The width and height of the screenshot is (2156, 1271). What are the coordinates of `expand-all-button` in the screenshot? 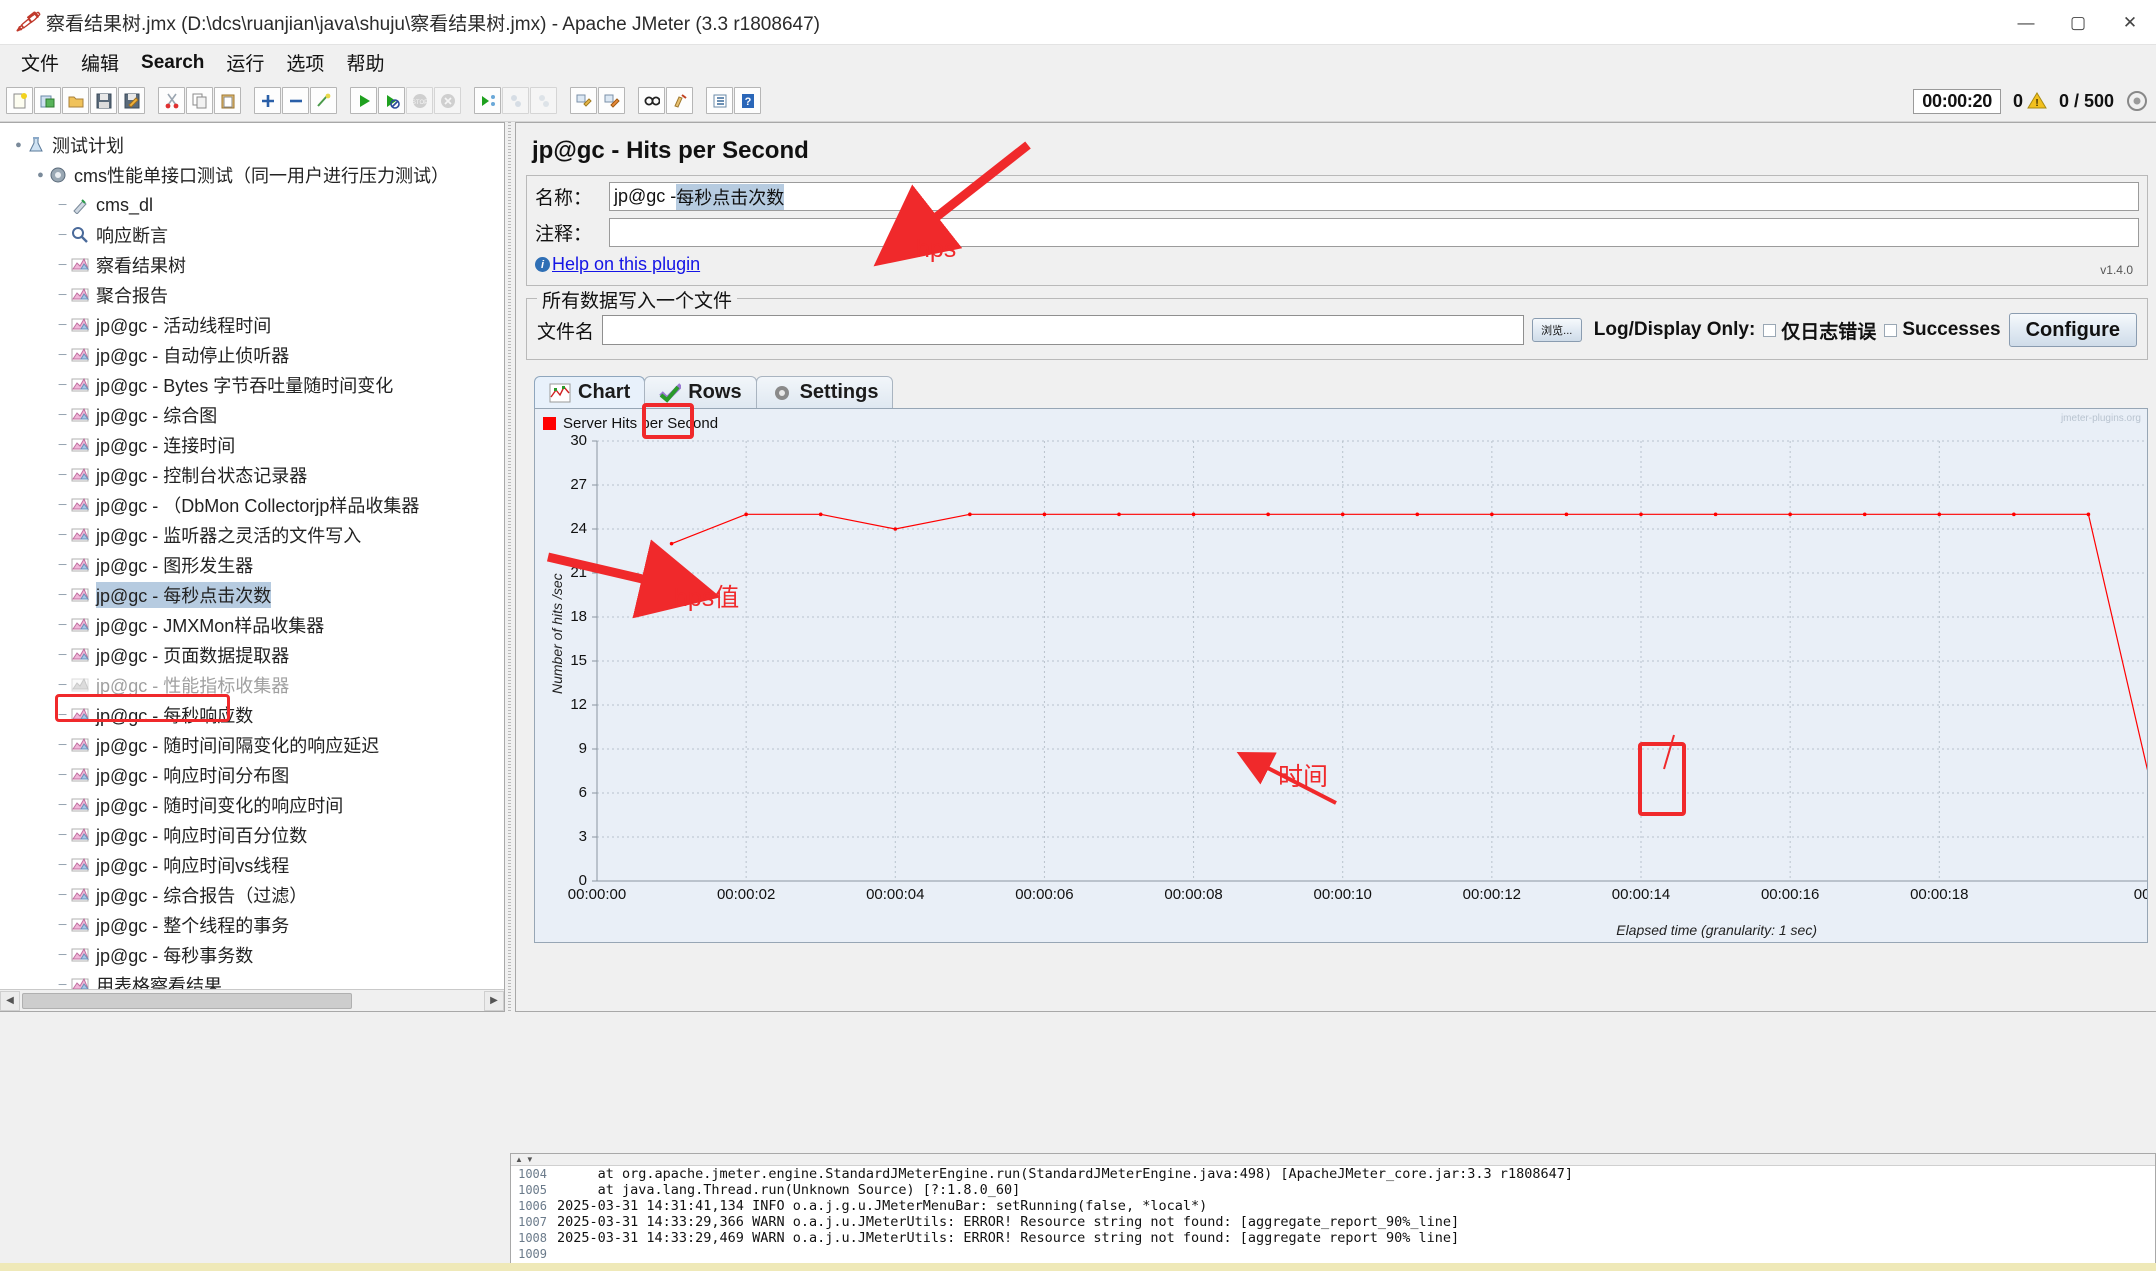 It's located at (267, 100).